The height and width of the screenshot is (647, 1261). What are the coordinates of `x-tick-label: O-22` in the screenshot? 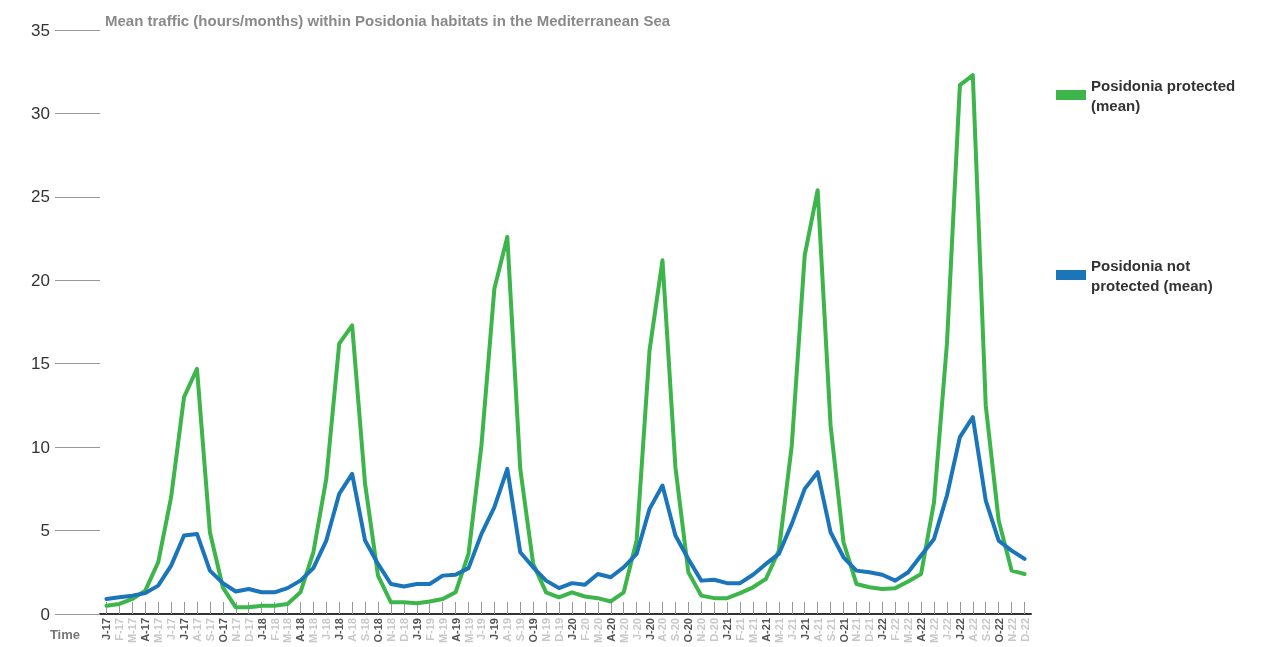 It's located at (998, 630).